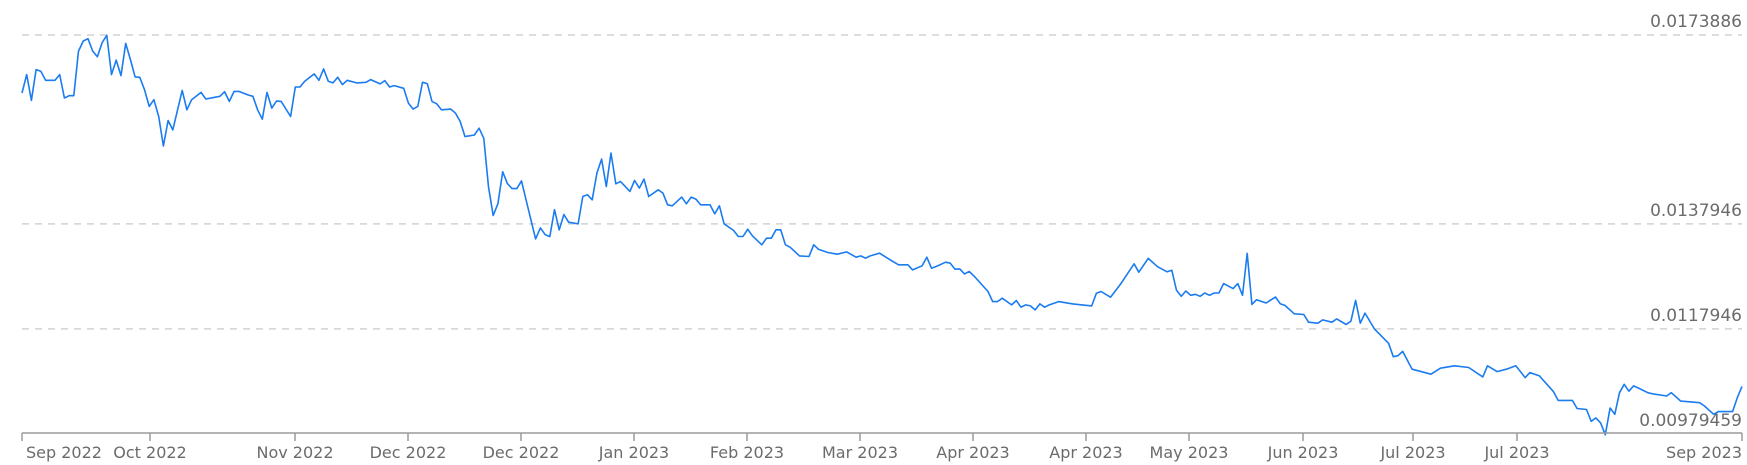 The height and width of the screenshot is (465, 1747). What do you see at coordinates (64, 452) in the screenshot?
I see `x-tick-label: Sep 2022` at bounding box center [64, 452].